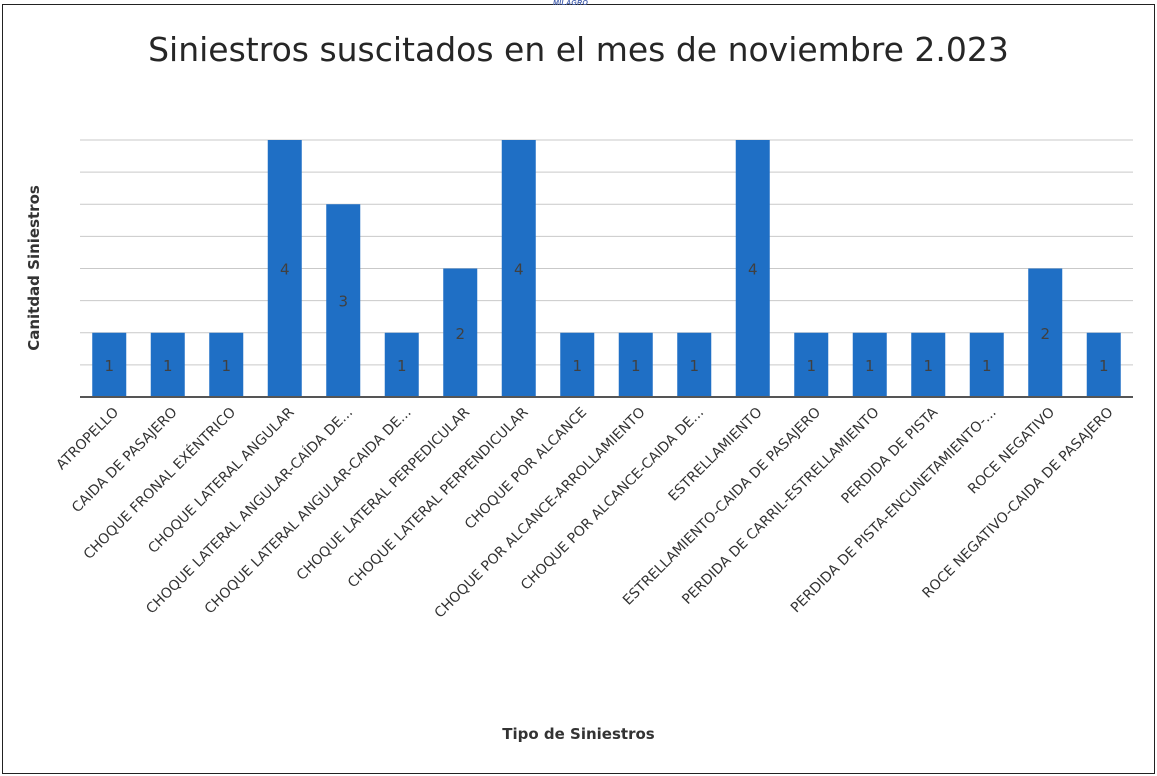 This screenshot has height=776, width=1157. What do you see at coordinates (722, 507) in the screenshot?
I see `x-tick-label: ESTRELLAMIENTO-CAIDA DE PASAJERO` at bounding box center [722, 507].